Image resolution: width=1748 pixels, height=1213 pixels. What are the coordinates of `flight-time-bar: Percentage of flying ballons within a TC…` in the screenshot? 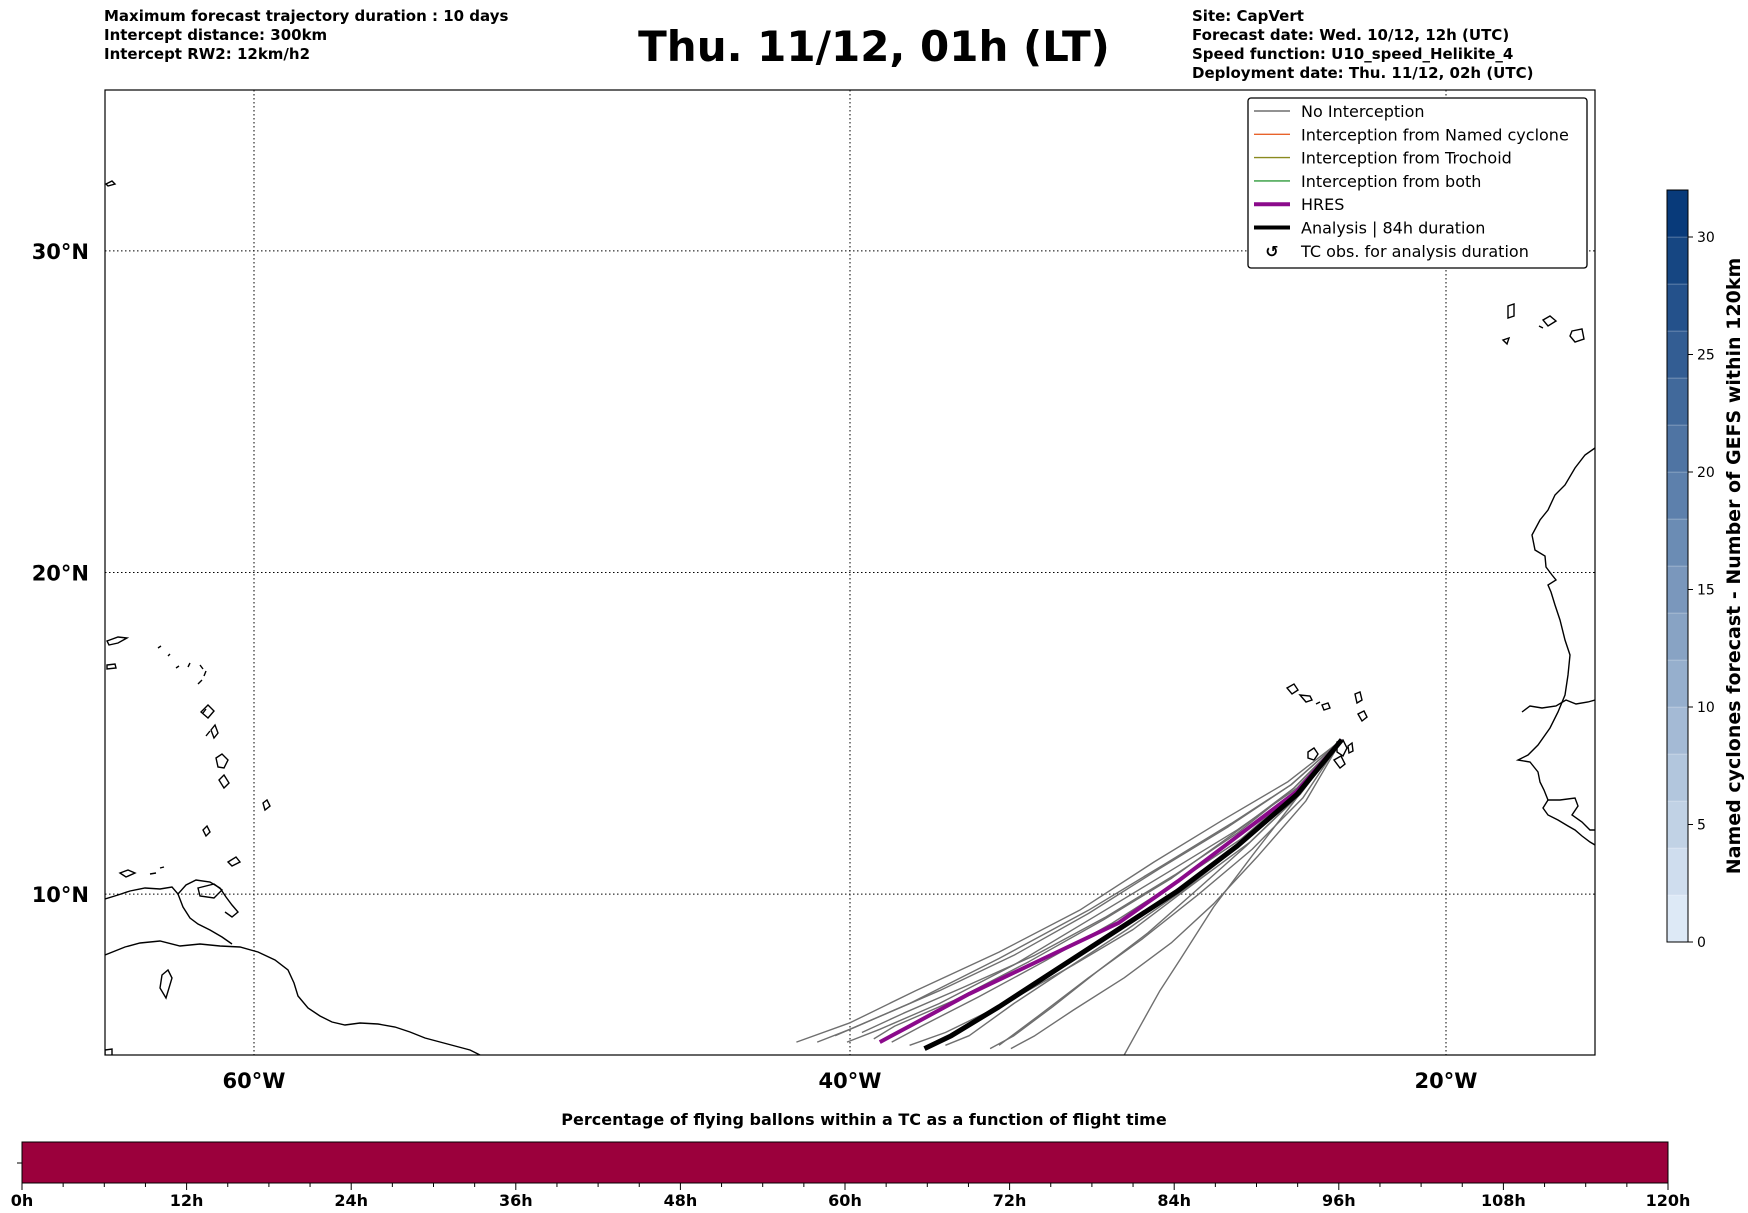 It's located at (851, 1160).